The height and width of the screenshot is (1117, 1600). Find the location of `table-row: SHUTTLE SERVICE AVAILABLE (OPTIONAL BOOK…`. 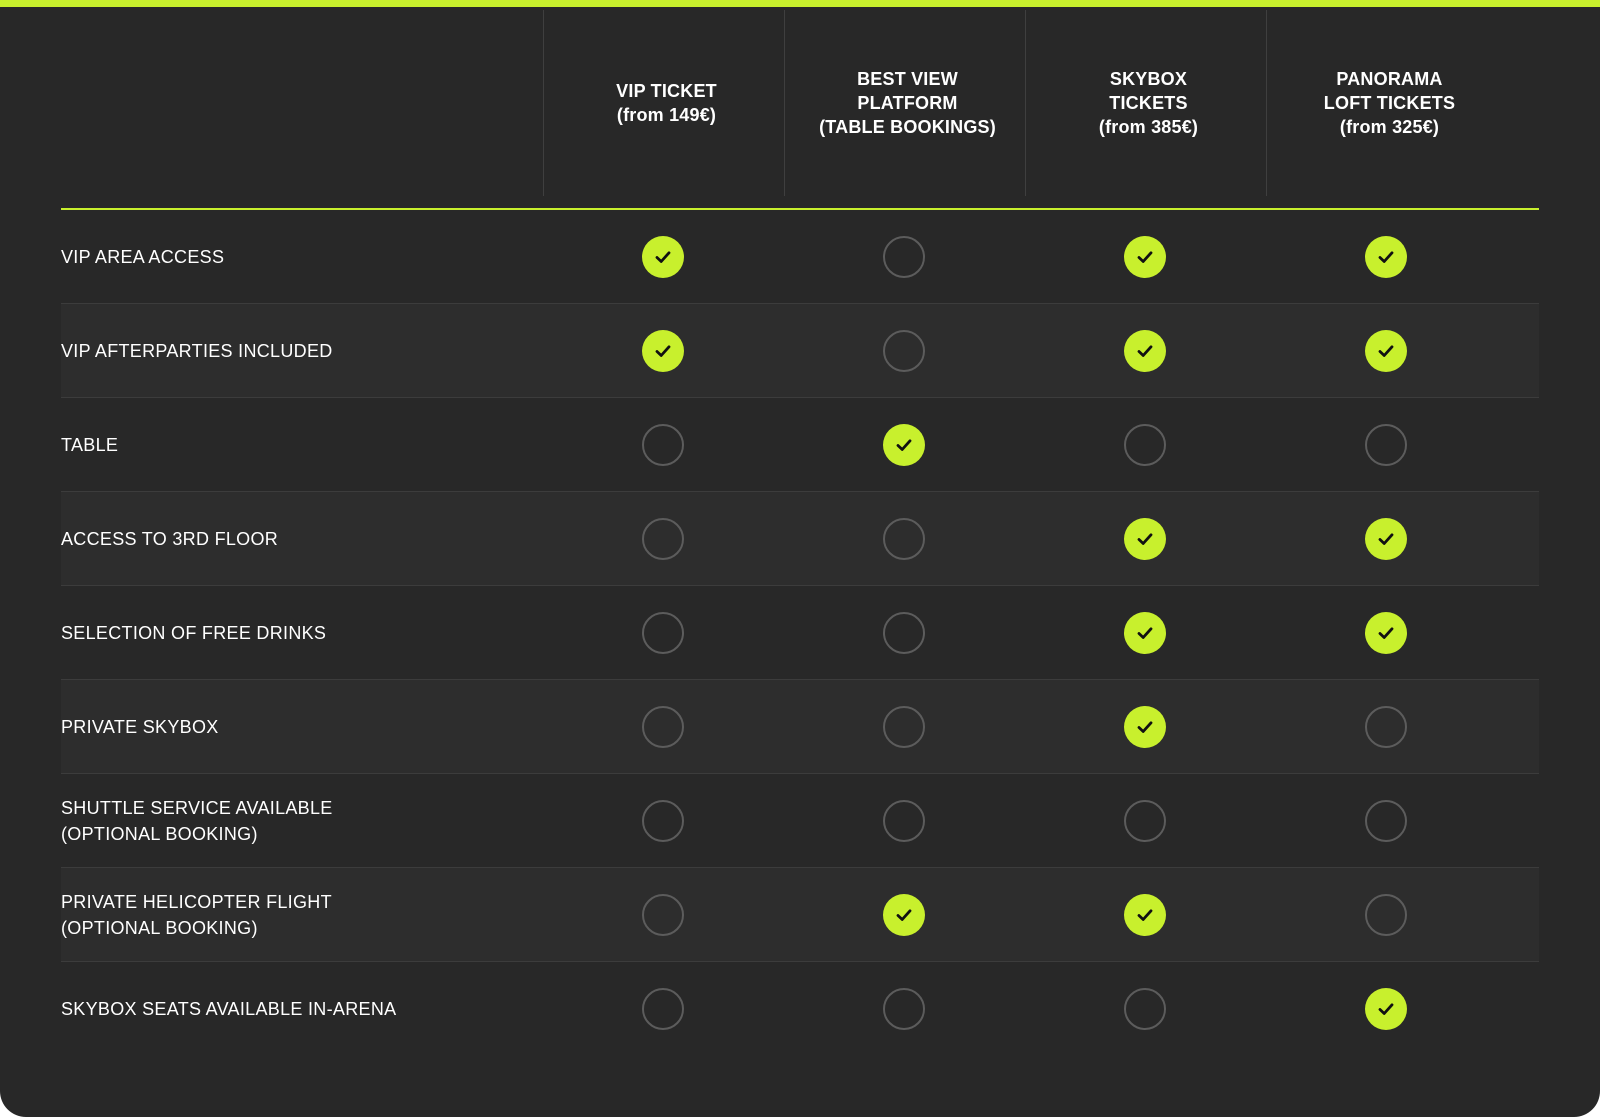

table-row: SHUTTLE SERVICE AVAILABLE (OPTIONAL BOOK… is located at coordinates (800, 821).